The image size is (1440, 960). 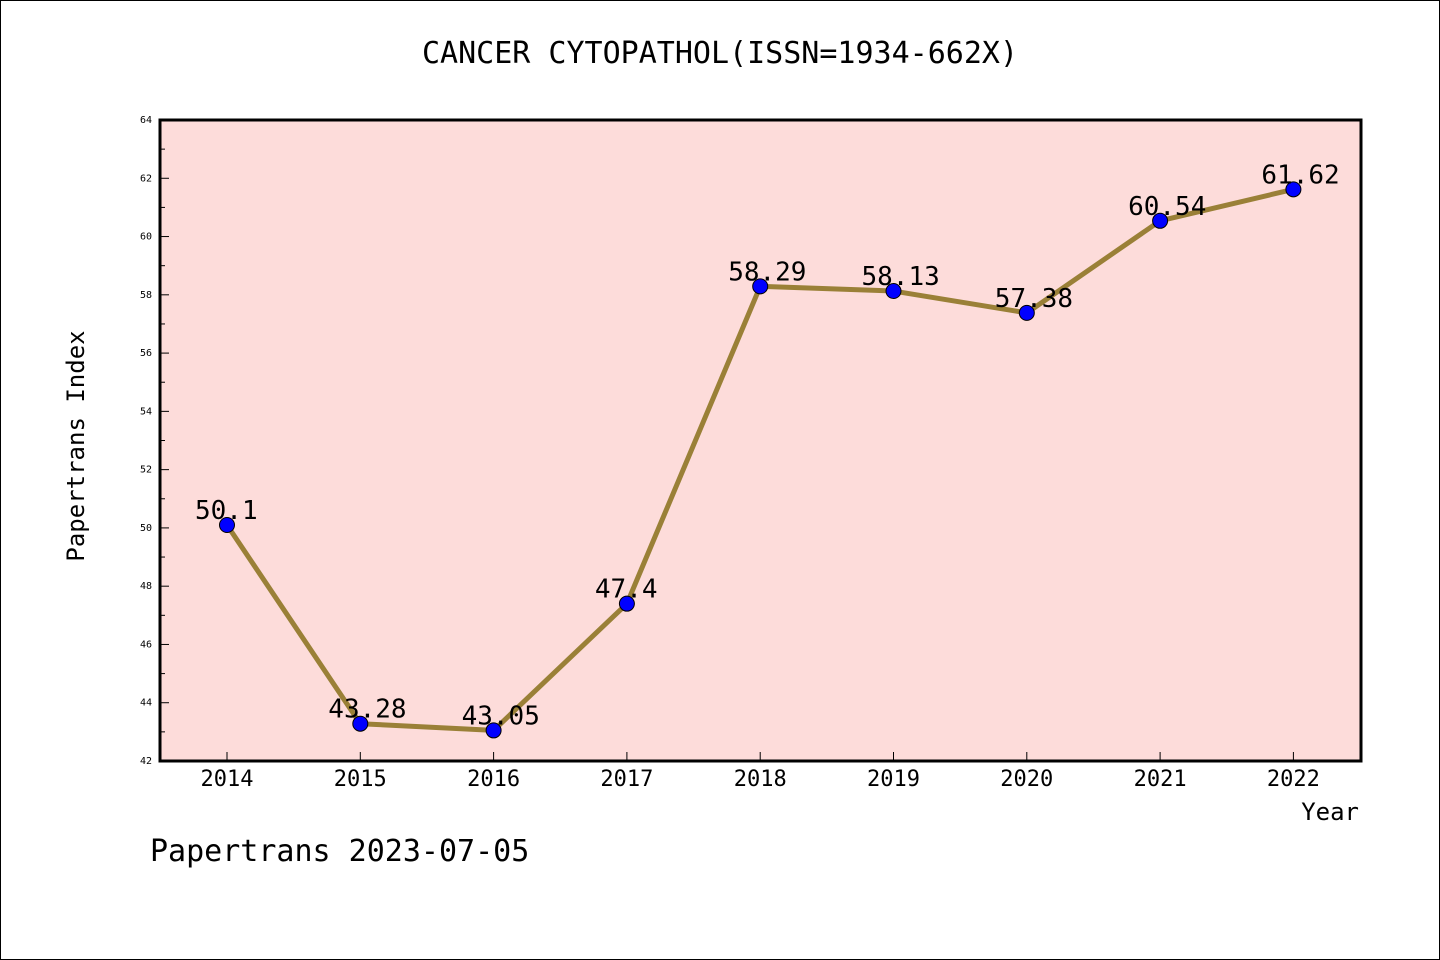 I want to click on x-tick-label: 2014, so click(x=227, y=779).